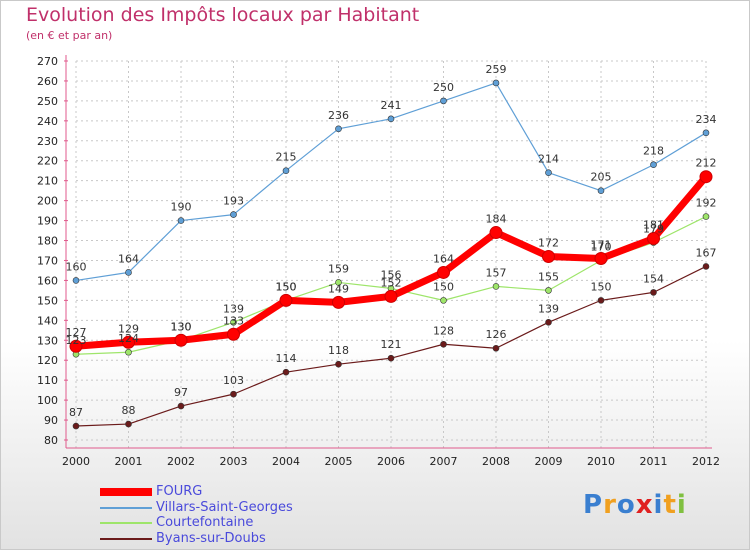 This screenshot has width=750, height=550. Describe the element at coordinates (391, 282) in the screenshot. I see `data-label: 152` at that location.